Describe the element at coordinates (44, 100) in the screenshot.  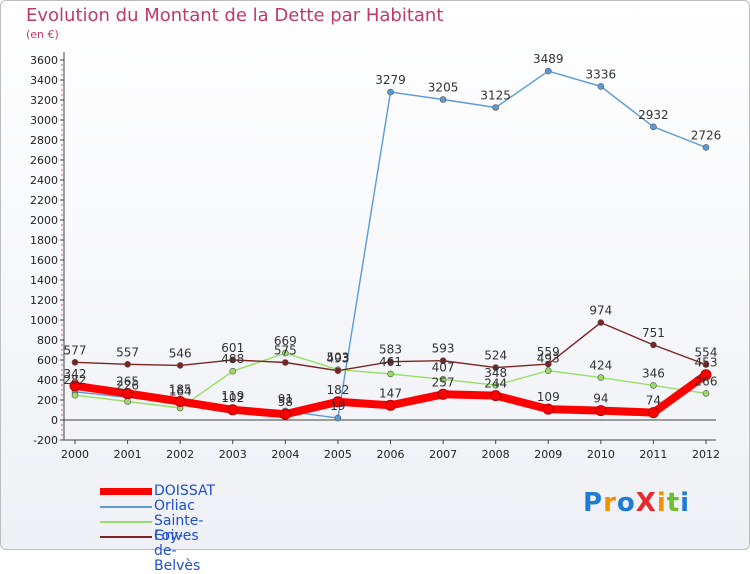
I see `y-tick-label: 3200` at that location.